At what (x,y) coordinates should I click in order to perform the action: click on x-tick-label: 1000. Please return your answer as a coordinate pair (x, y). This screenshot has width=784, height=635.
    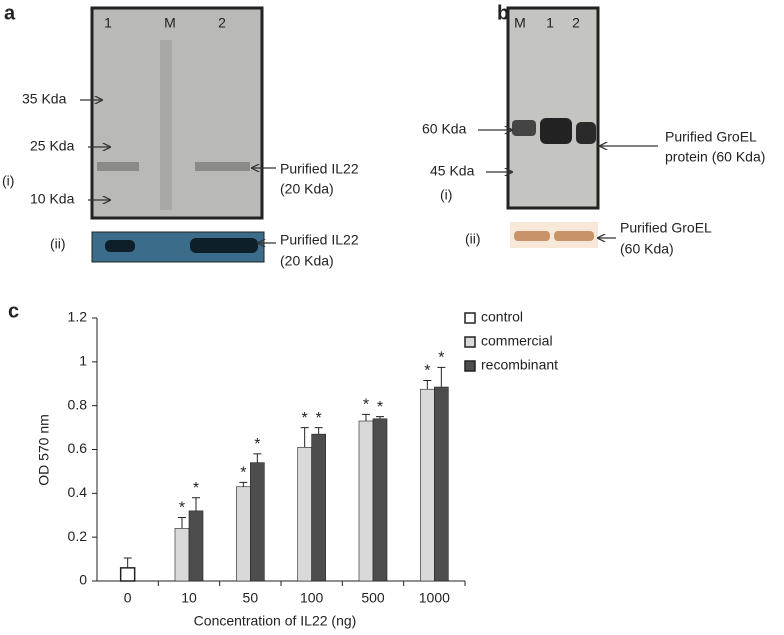
    Looking at the image, I should click on (434, 598).